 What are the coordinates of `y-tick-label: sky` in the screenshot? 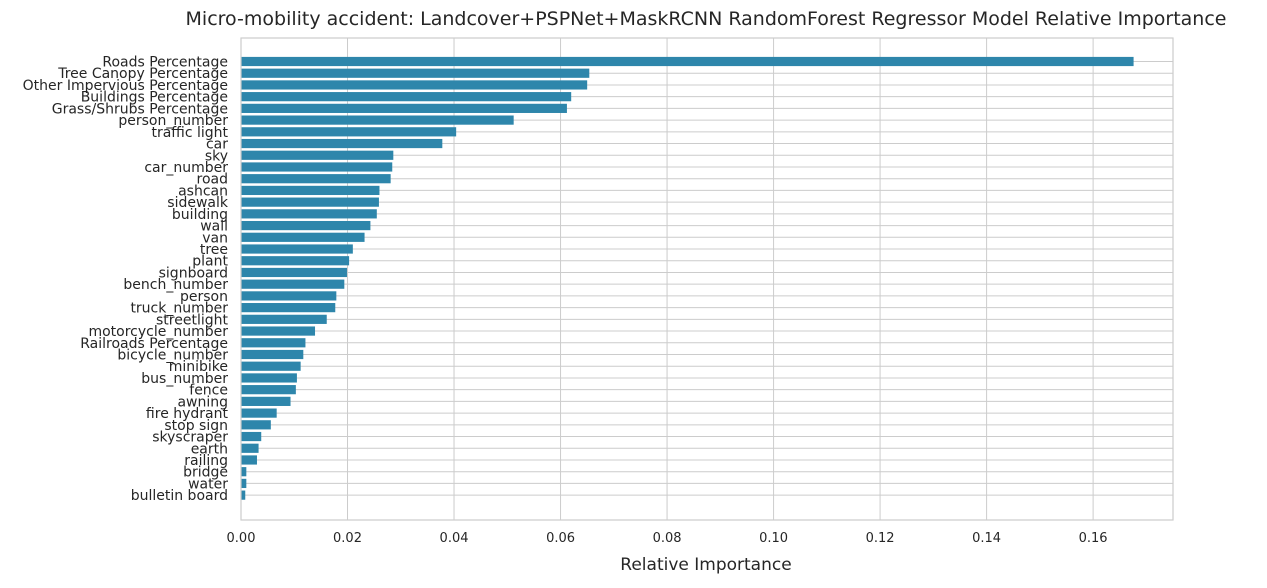 It's located at (216, 156).